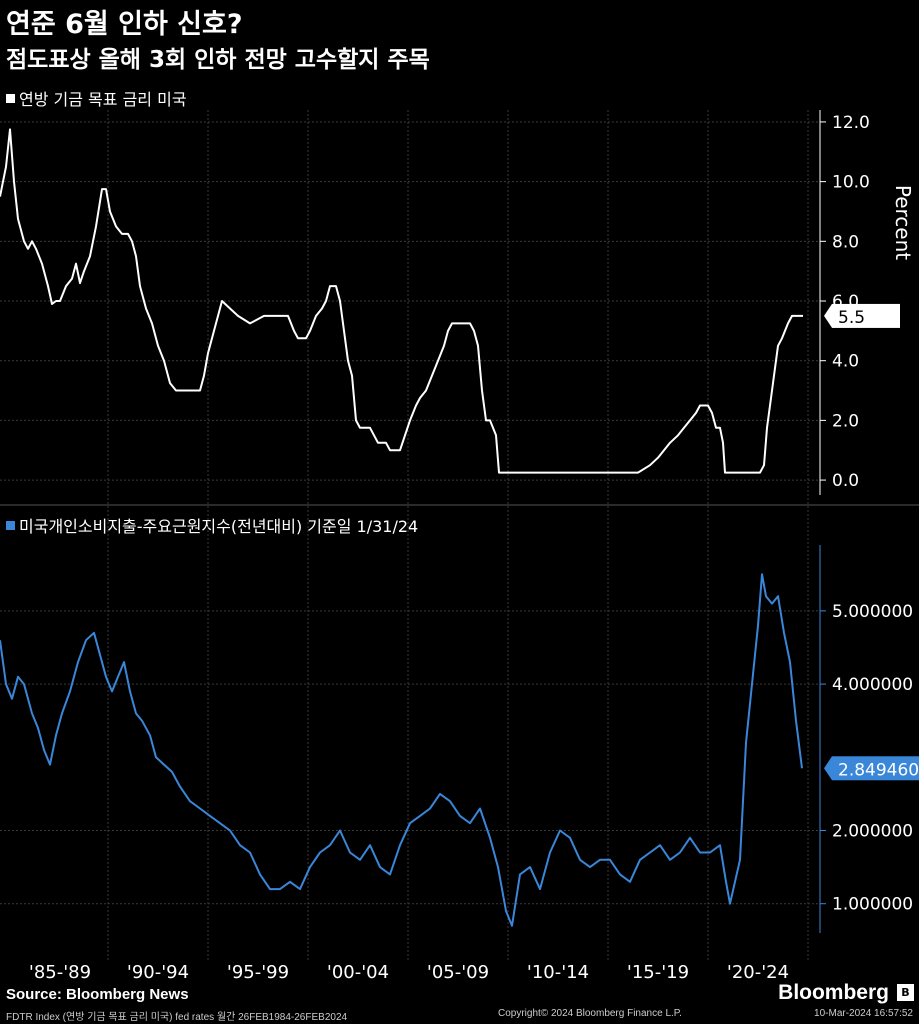  Describe the element at coordinates (903, 222) in the screenshot. I see `y-axis-title-0: Percent` at that location.